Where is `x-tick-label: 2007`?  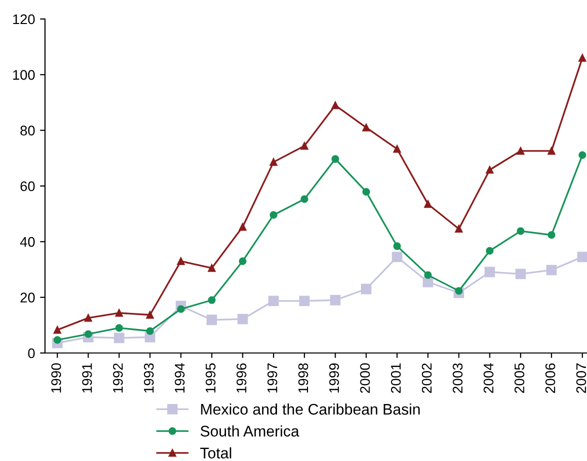 x-tick-label: 2007 is located at coordinates (581, 378).